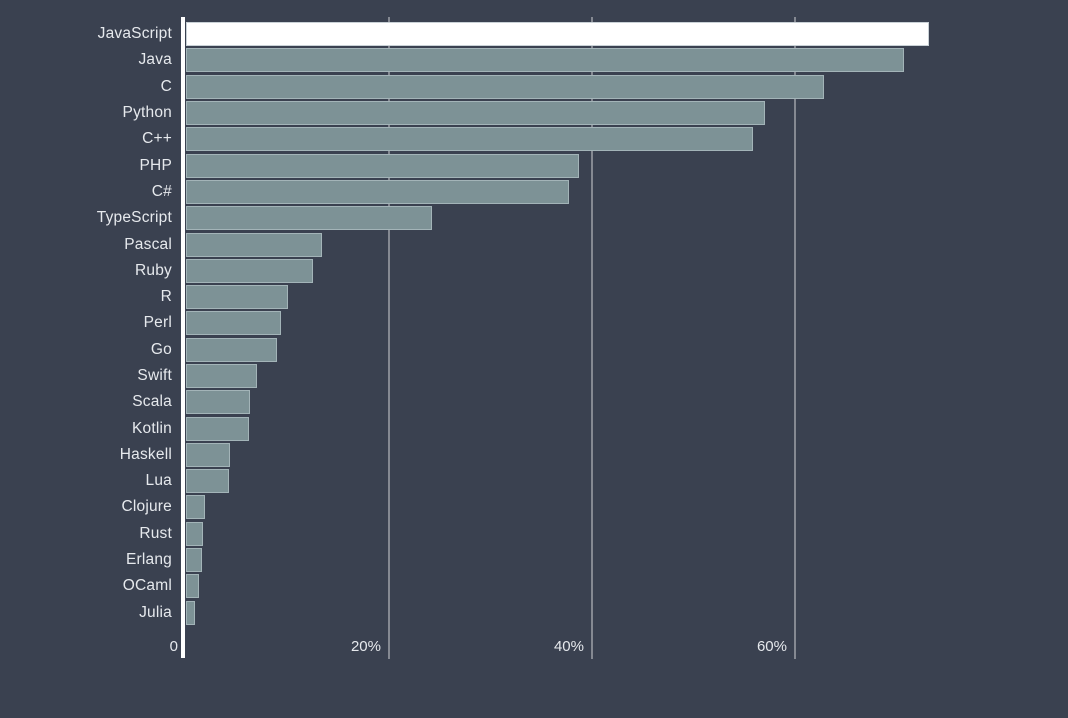 Image resolution: width=1068 pixels, height=718 pixels. I want to click on bar-row: C, so click(534, 87).